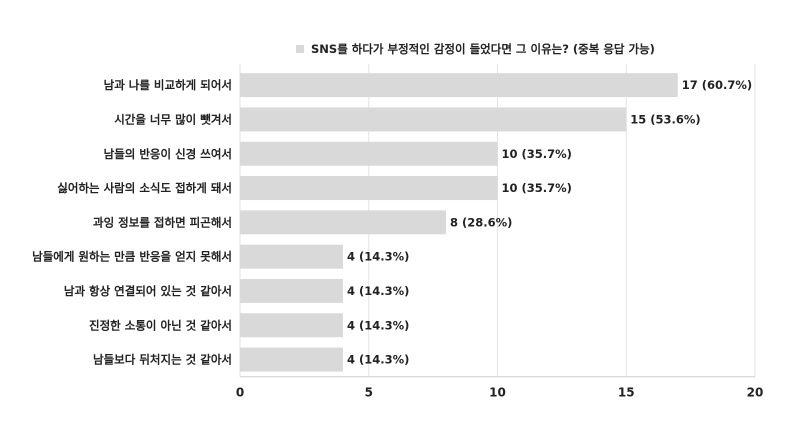 This screenshot has height=421, width=800. What do you see at coordinates (369, 393) in the screenshot?
I see `x-tick-label: 5` at bounding box center [369, 393].